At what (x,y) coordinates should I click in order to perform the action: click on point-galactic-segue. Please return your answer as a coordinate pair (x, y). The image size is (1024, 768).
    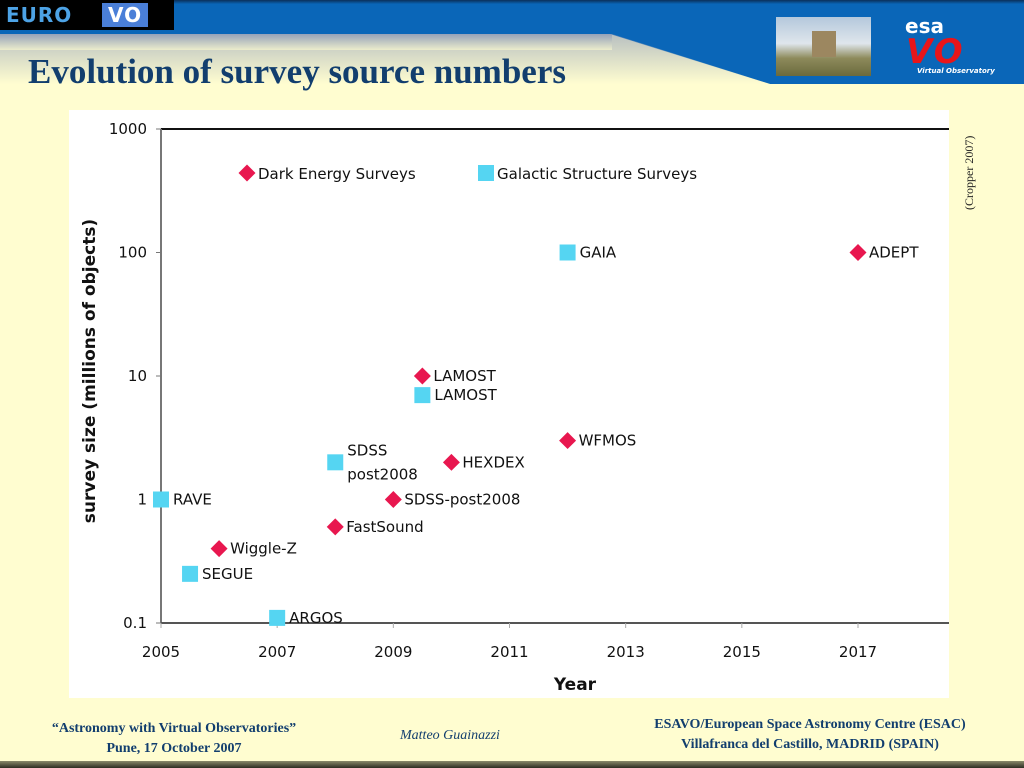
    Looking at the image, I should click on (190, 573).